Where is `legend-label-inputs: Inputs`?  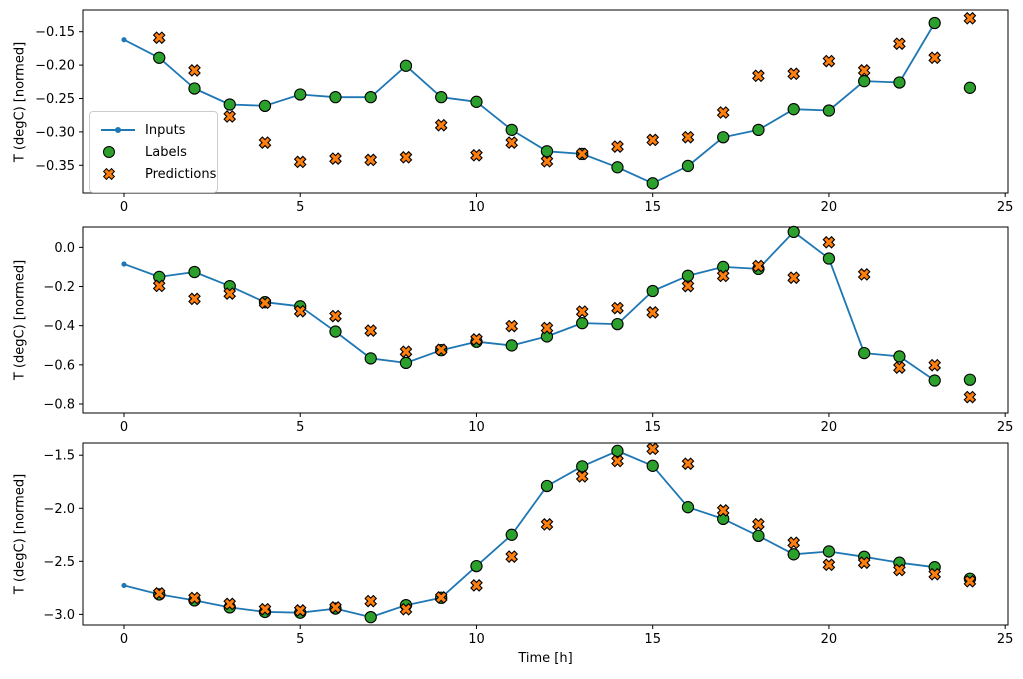
legend-label-inputs: Inputs is located at coordinates (165, 130).